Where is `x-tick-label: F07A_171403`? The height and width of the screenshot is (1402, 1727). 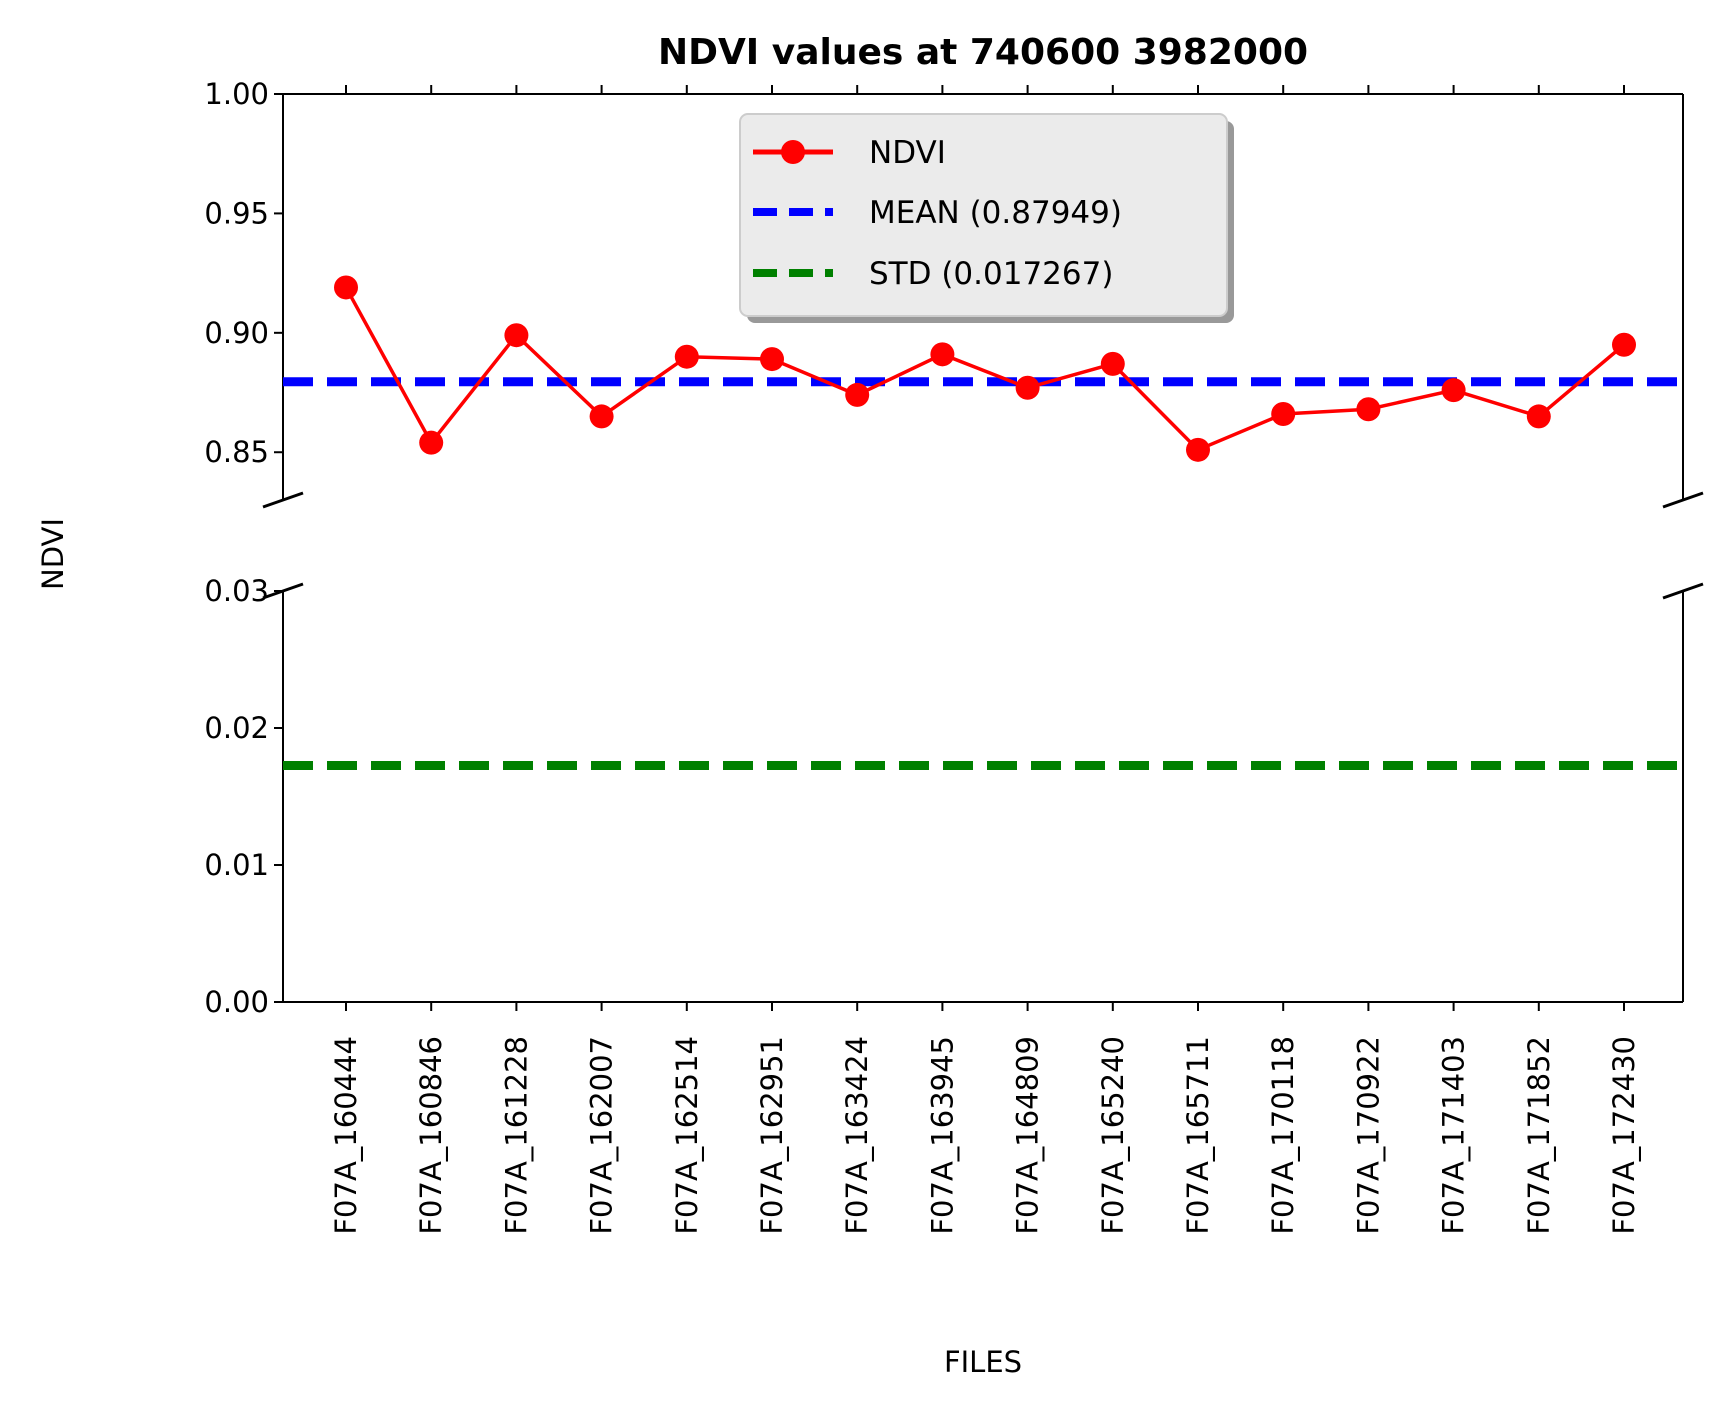 x-tick-label: F07A_171403 is located at coordinates (1454, 1135).